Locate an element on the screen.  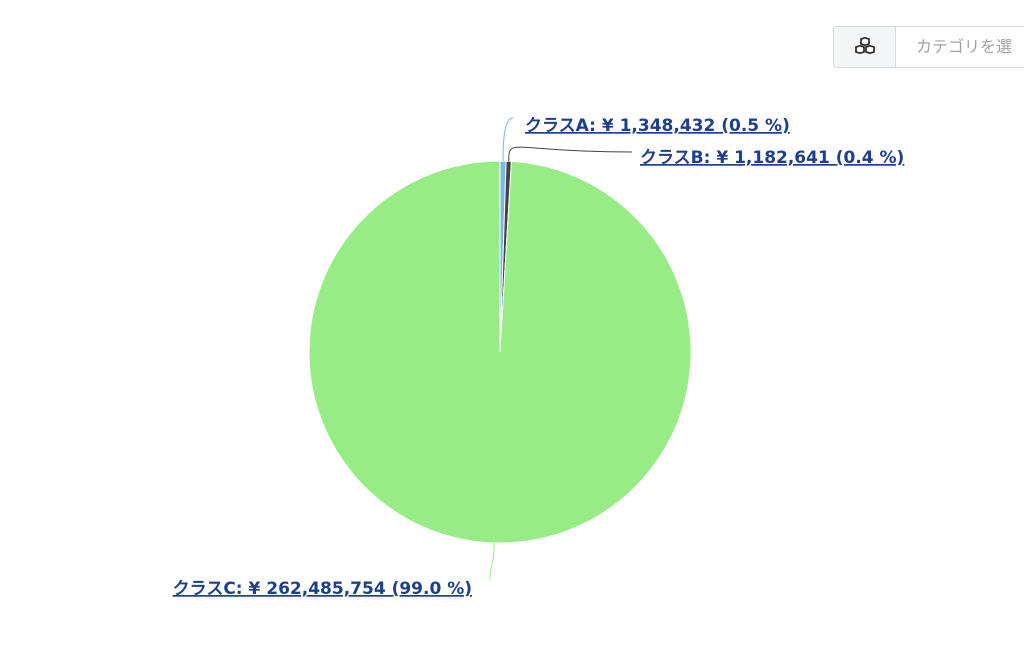
category-picker: カテゴリを選 is located at coordinates (928, 47).